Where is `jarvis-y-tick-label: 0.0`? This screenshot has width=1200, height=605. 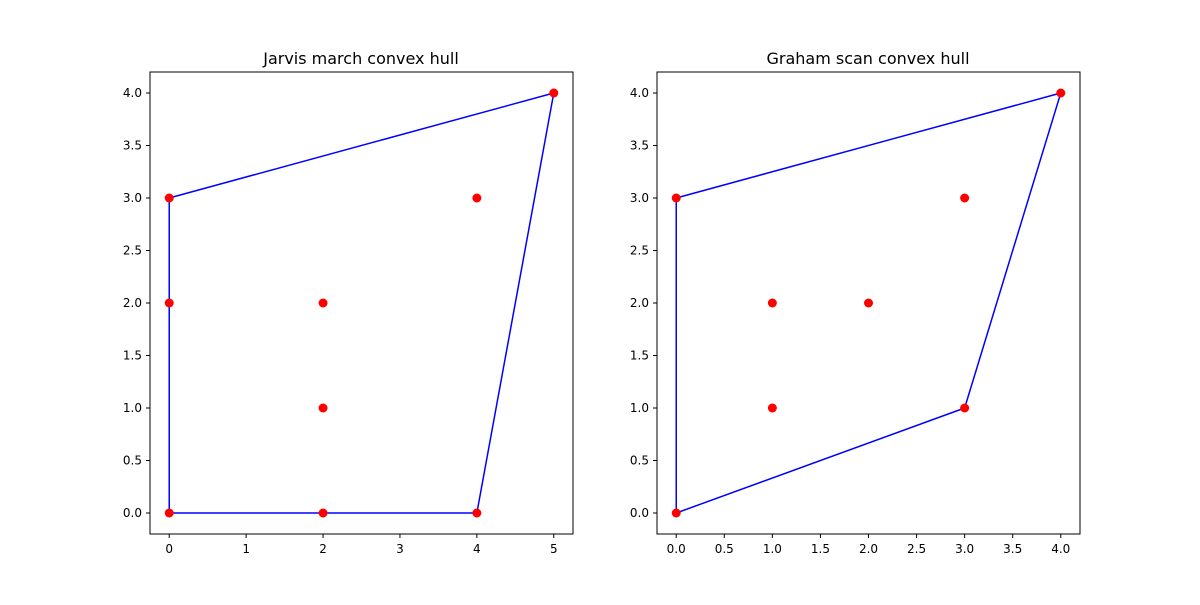
jarvis-y-tick-label: 0.0 is located at coordinates (132, 513).